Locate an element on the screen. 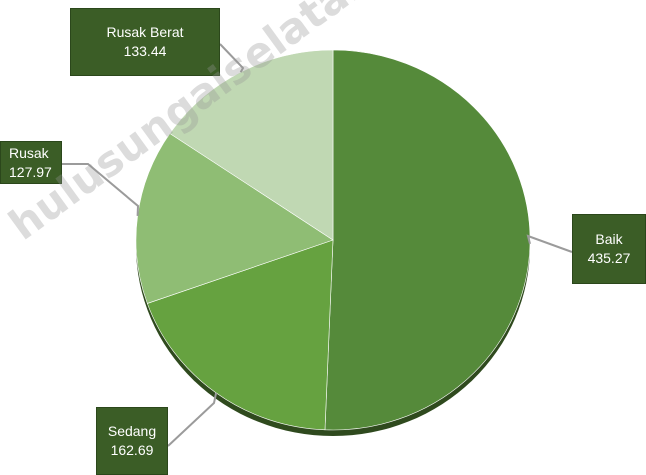 The height and width of the screenshot is (475, 646). callout-label: Rusak Berat is located at coordinates (145, 32).